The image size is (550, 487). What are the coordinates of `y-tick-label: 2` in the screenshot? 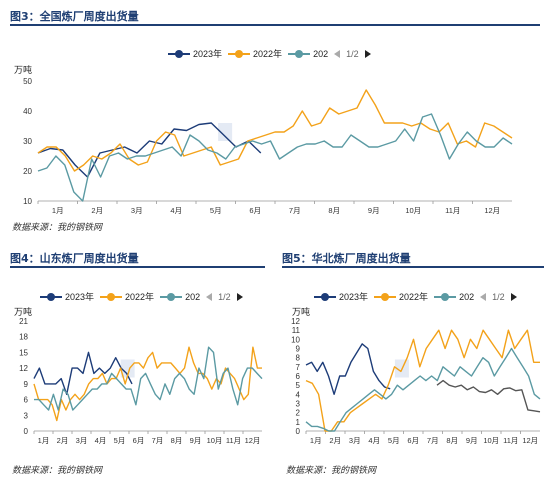 It's located at (298, 413).